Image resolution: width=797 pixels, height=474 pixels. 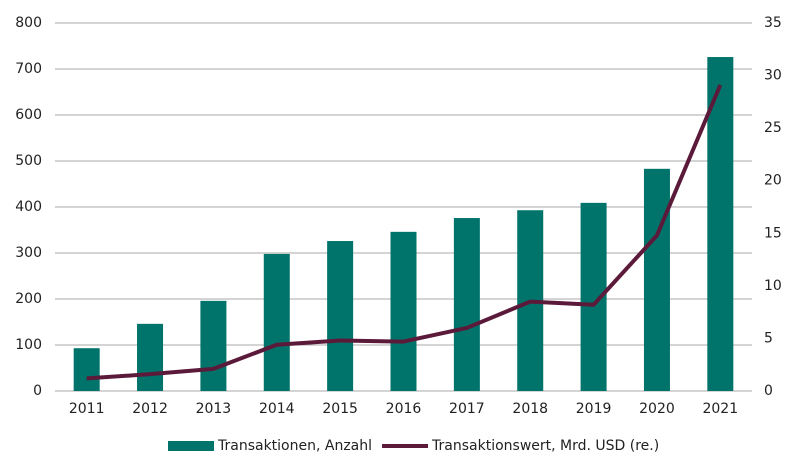 I want to click on y-tick-label: 800, so click(x=28, y=23).